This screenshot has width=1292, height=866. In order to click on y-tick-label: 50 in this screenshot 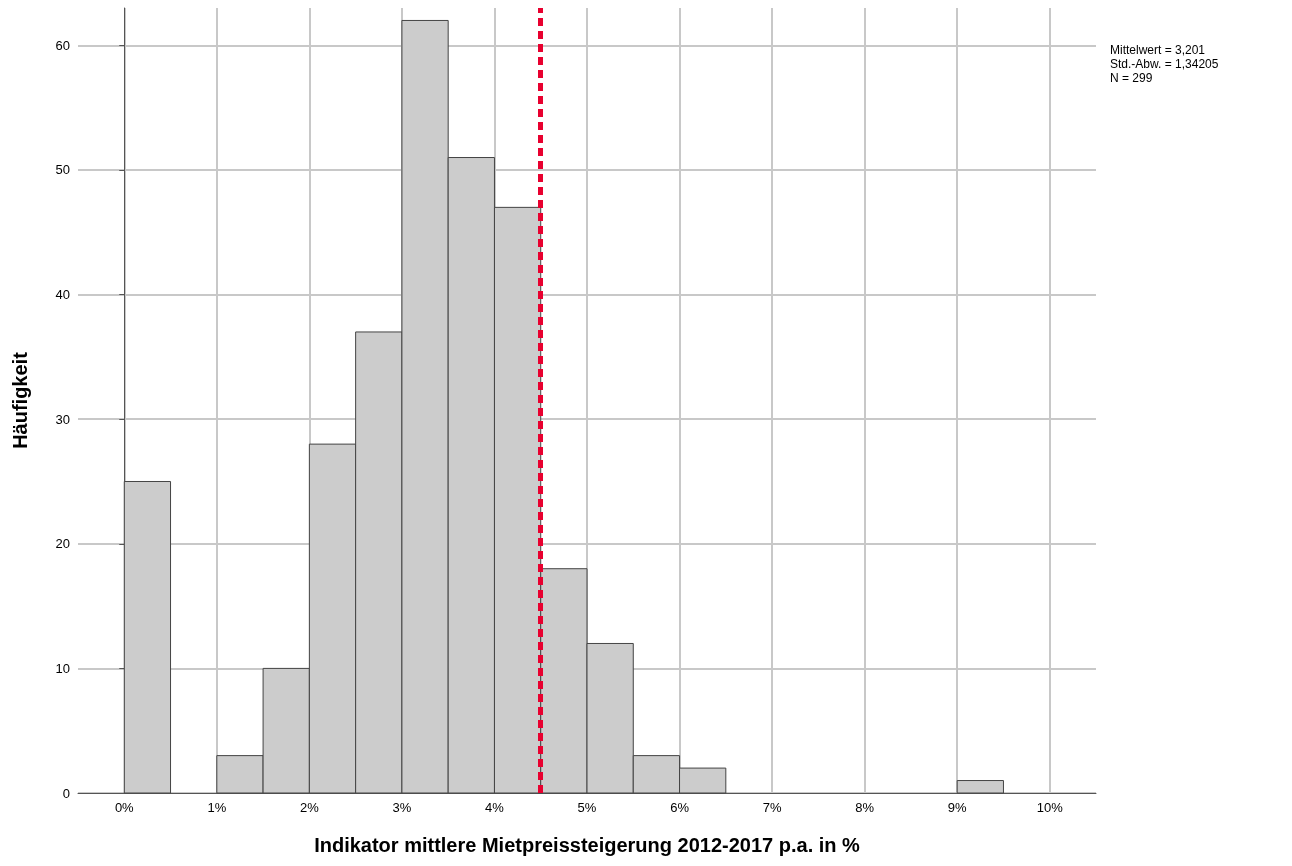, I will do `click(62, 170)`.